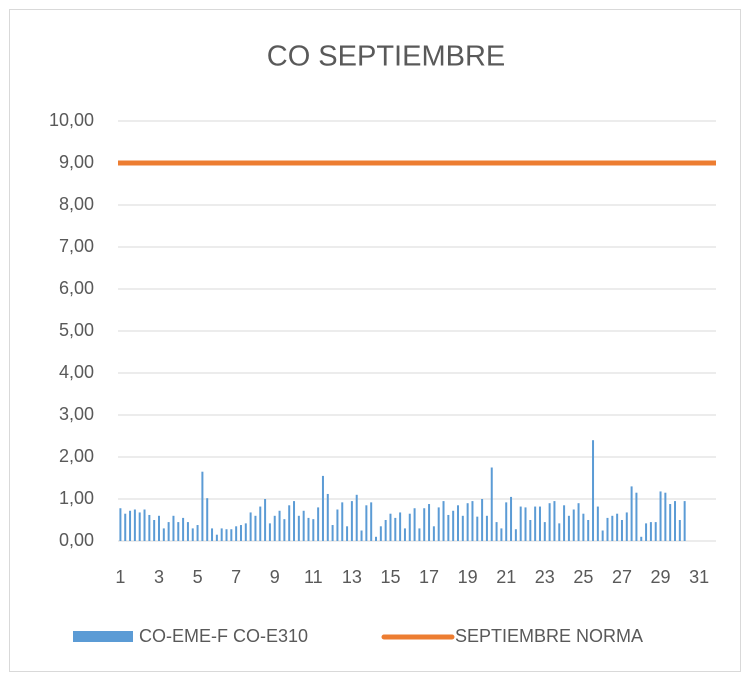 This screenshot has height=680, width=751. Describe the element at coordinates (76, 288) in the screenshot. I see `y-tick-label: 6,00` at that location.